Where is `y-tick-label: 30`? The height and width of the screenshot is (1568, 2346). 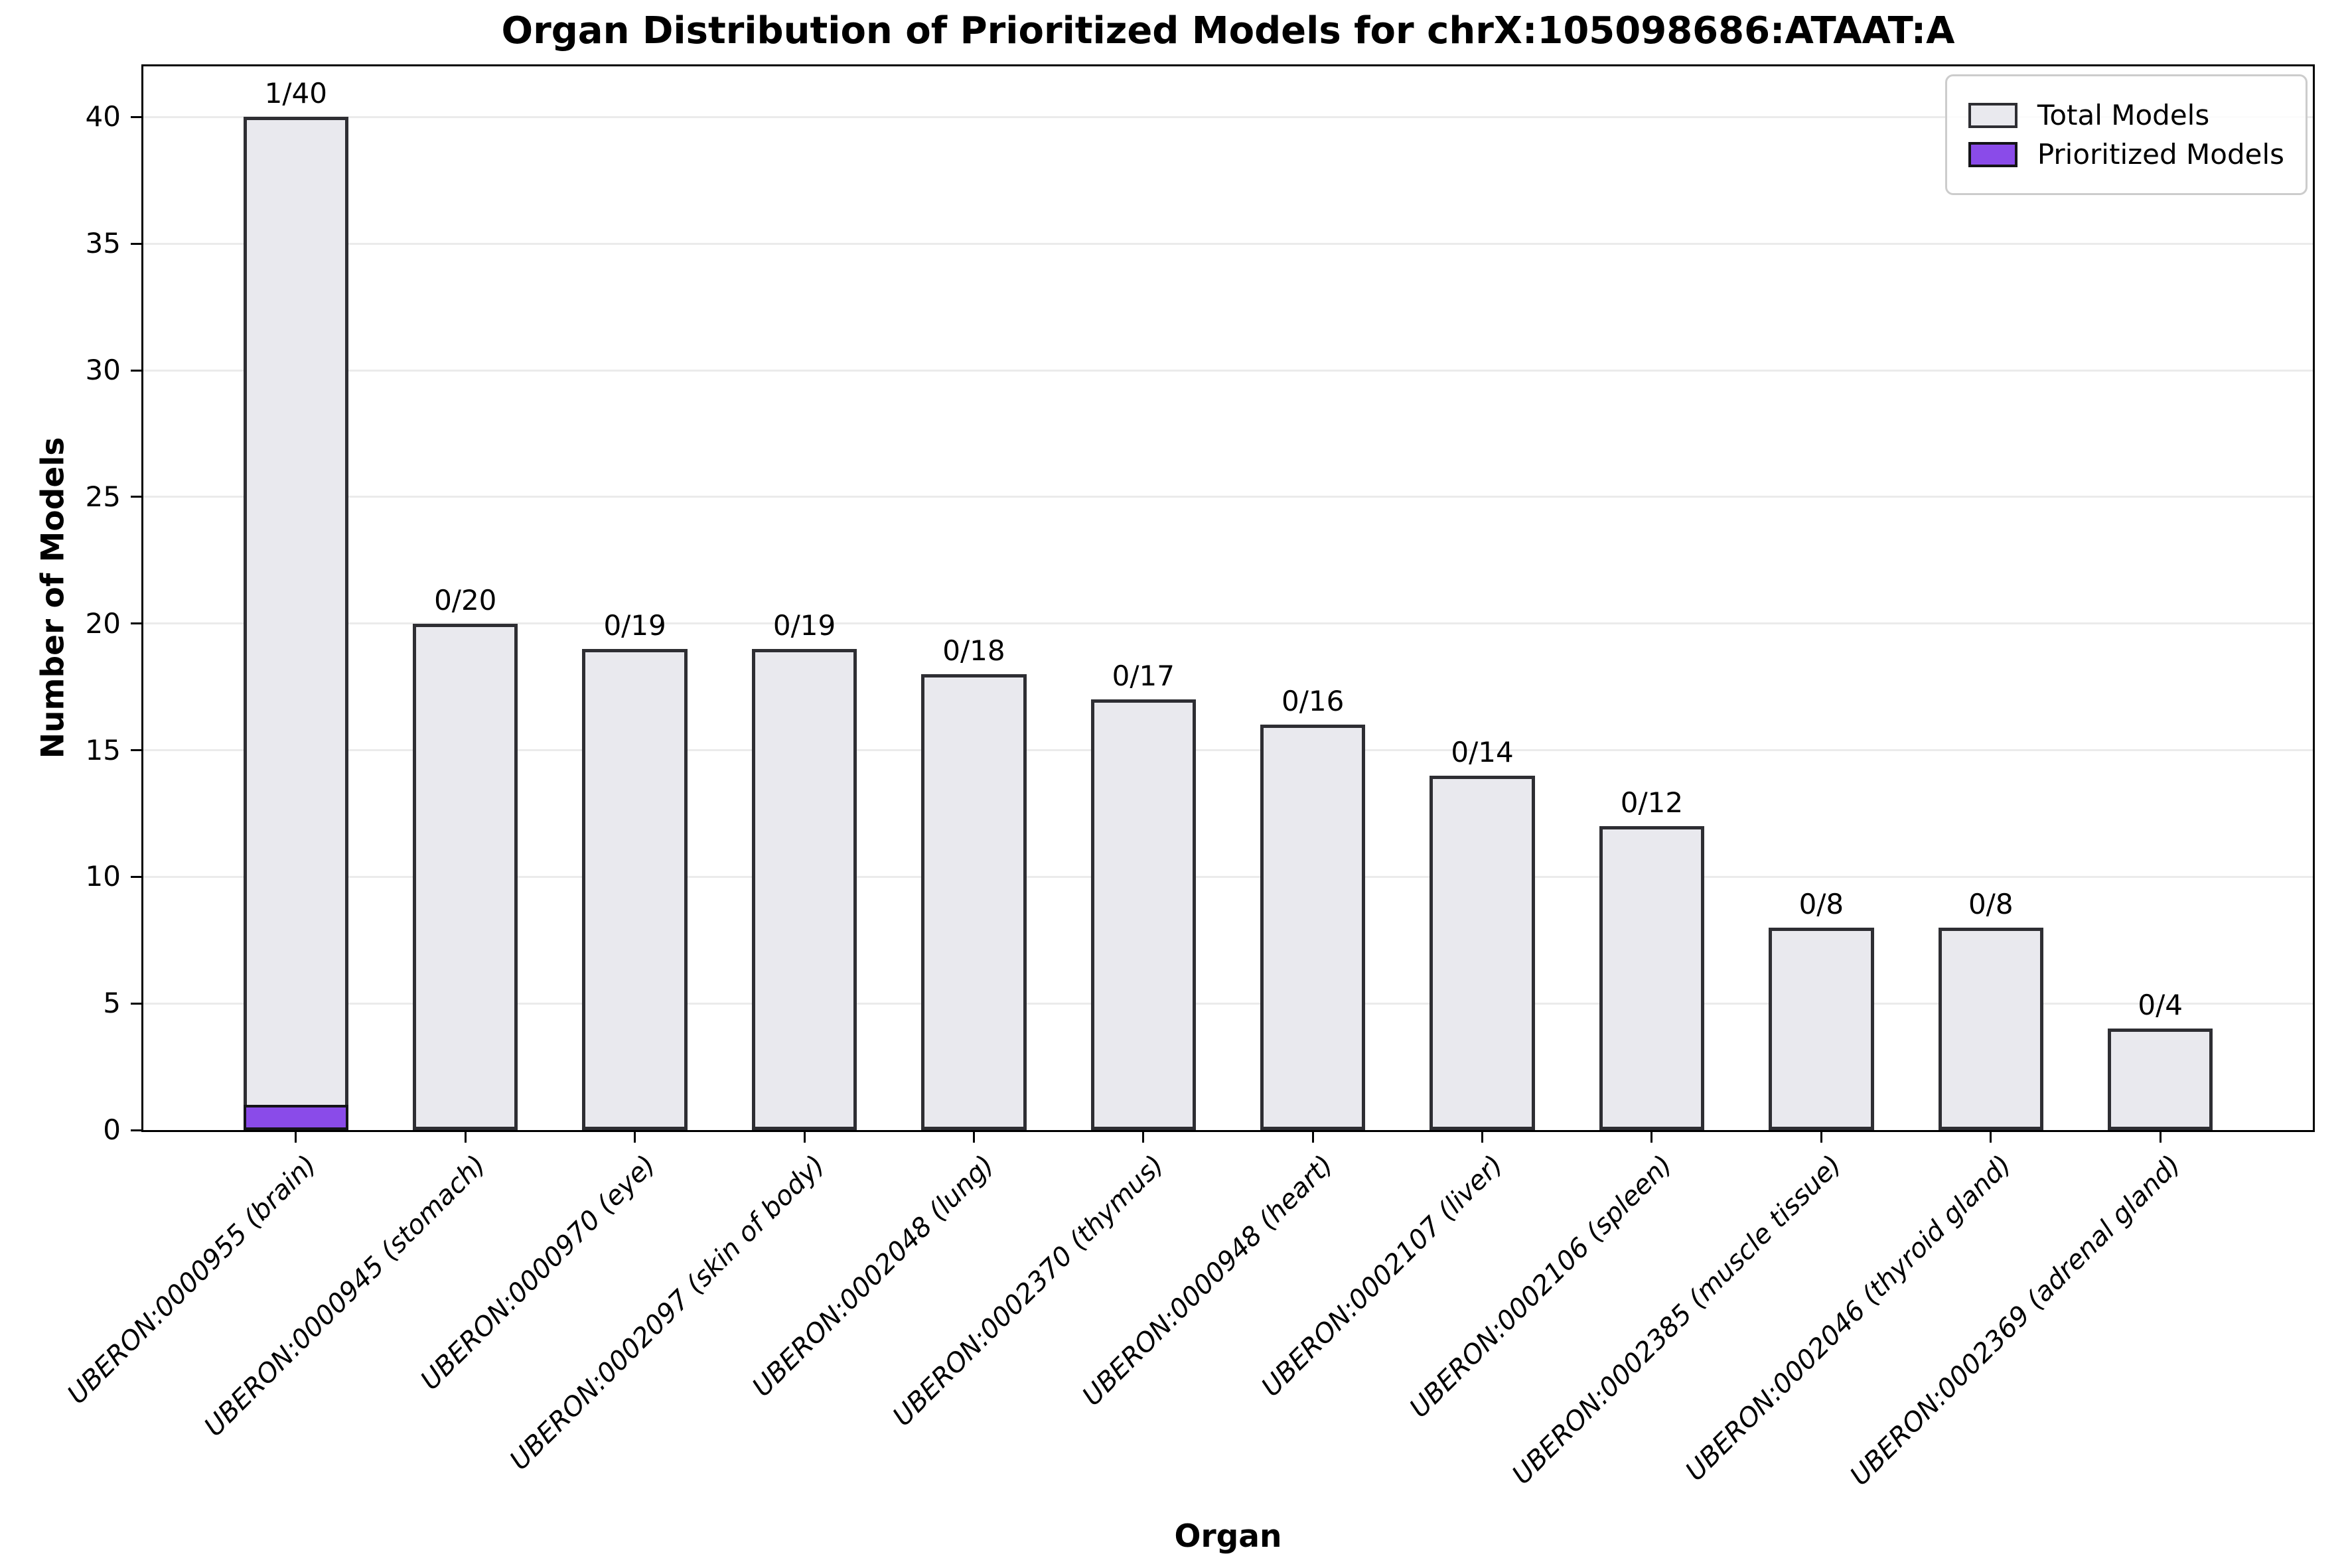
y-tick-label: 30 is located at coordinates (103, 370).